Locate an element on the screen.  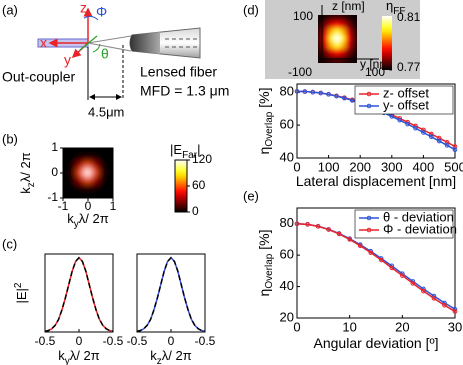
colorbar-label: ηFF is located at coordinates (395, 8).